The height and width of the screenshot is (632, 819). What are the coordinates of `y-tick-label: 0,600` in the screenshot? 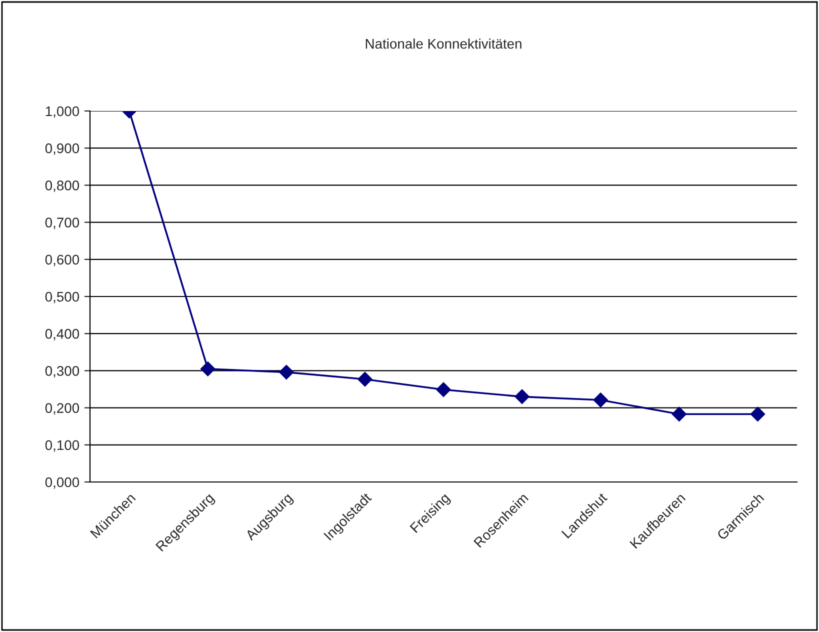 It's located at (62, 260).